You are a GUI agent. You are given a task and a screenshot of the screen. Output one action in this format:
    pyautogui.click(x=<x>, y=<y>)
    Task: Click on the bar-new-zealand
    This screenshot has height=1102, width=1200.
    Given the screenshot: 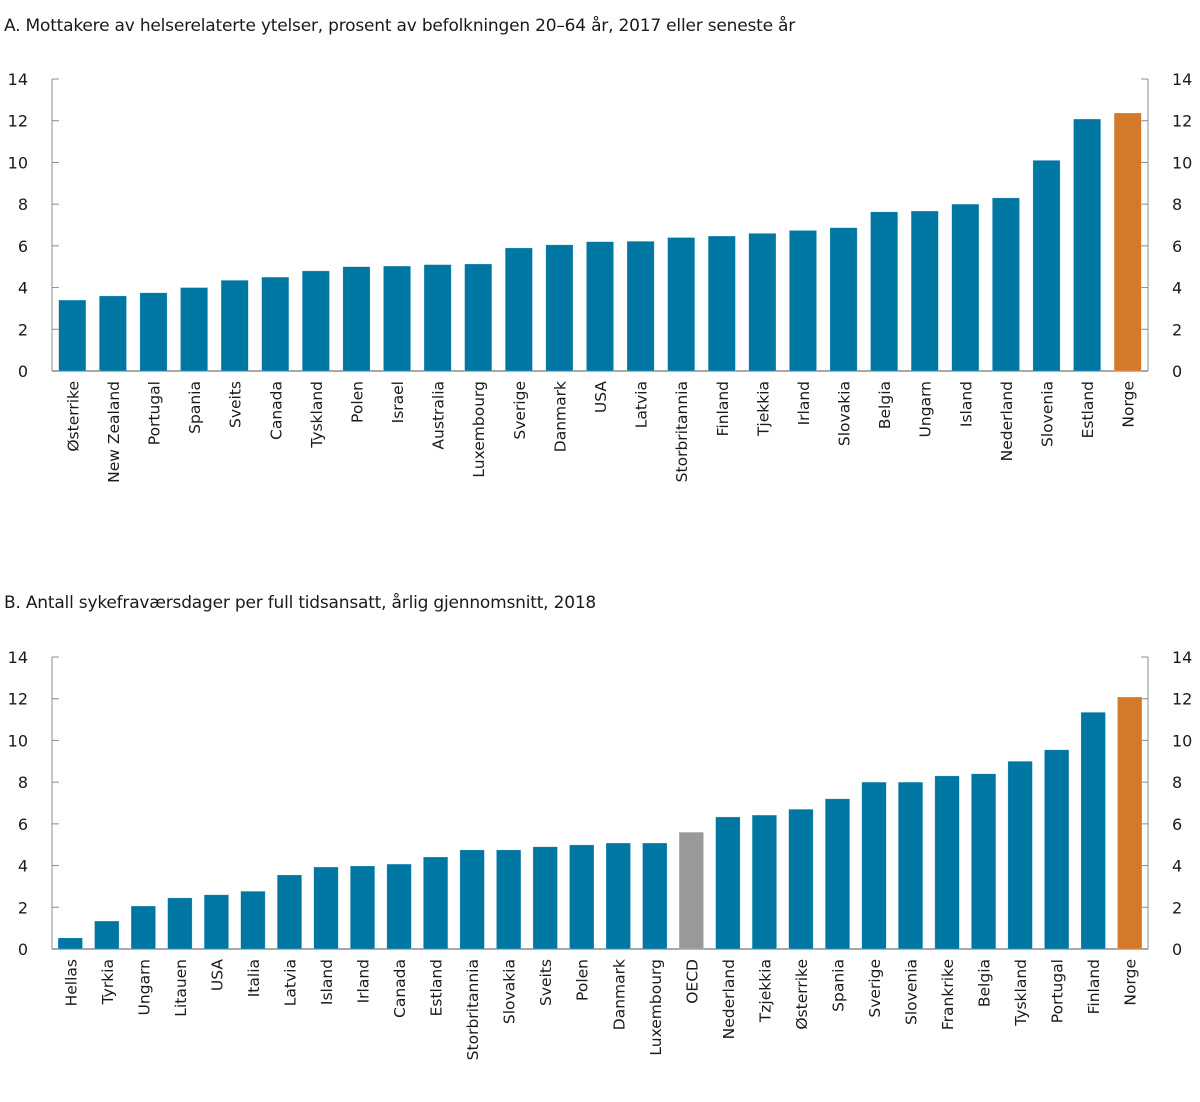 What is the action you would take?
    pyautogui.click(x=112, y=333)
    